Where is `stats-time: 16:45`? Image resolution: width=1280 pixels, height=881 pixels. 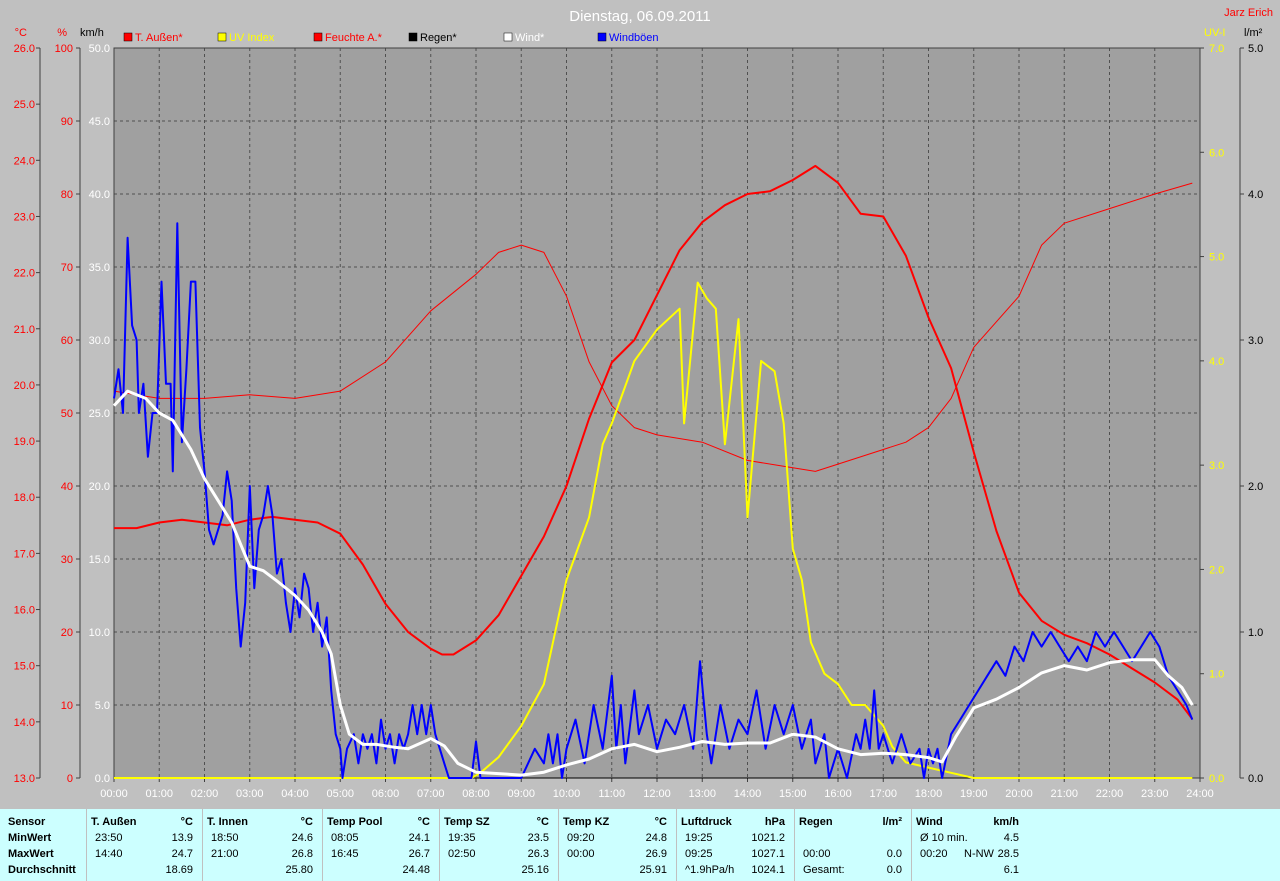
stats-time: 16:45 is located at coordinates (345, 854).